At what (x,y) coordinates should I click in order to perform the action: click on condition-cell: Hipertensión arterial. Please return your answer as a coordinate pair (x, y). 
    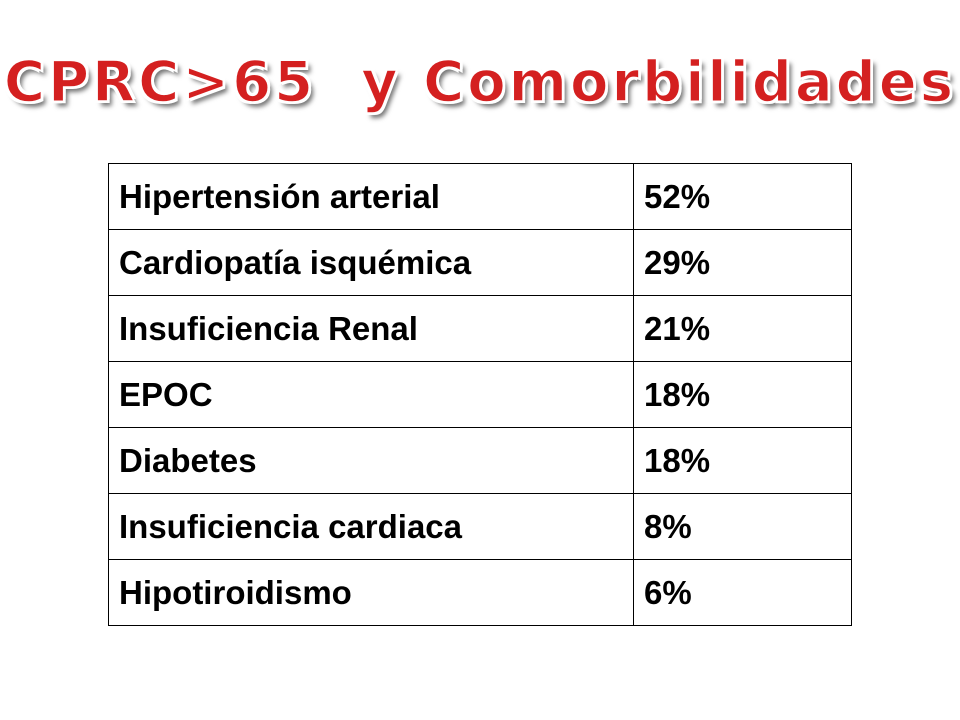
    Looking at the image, I should click on (371, 196).